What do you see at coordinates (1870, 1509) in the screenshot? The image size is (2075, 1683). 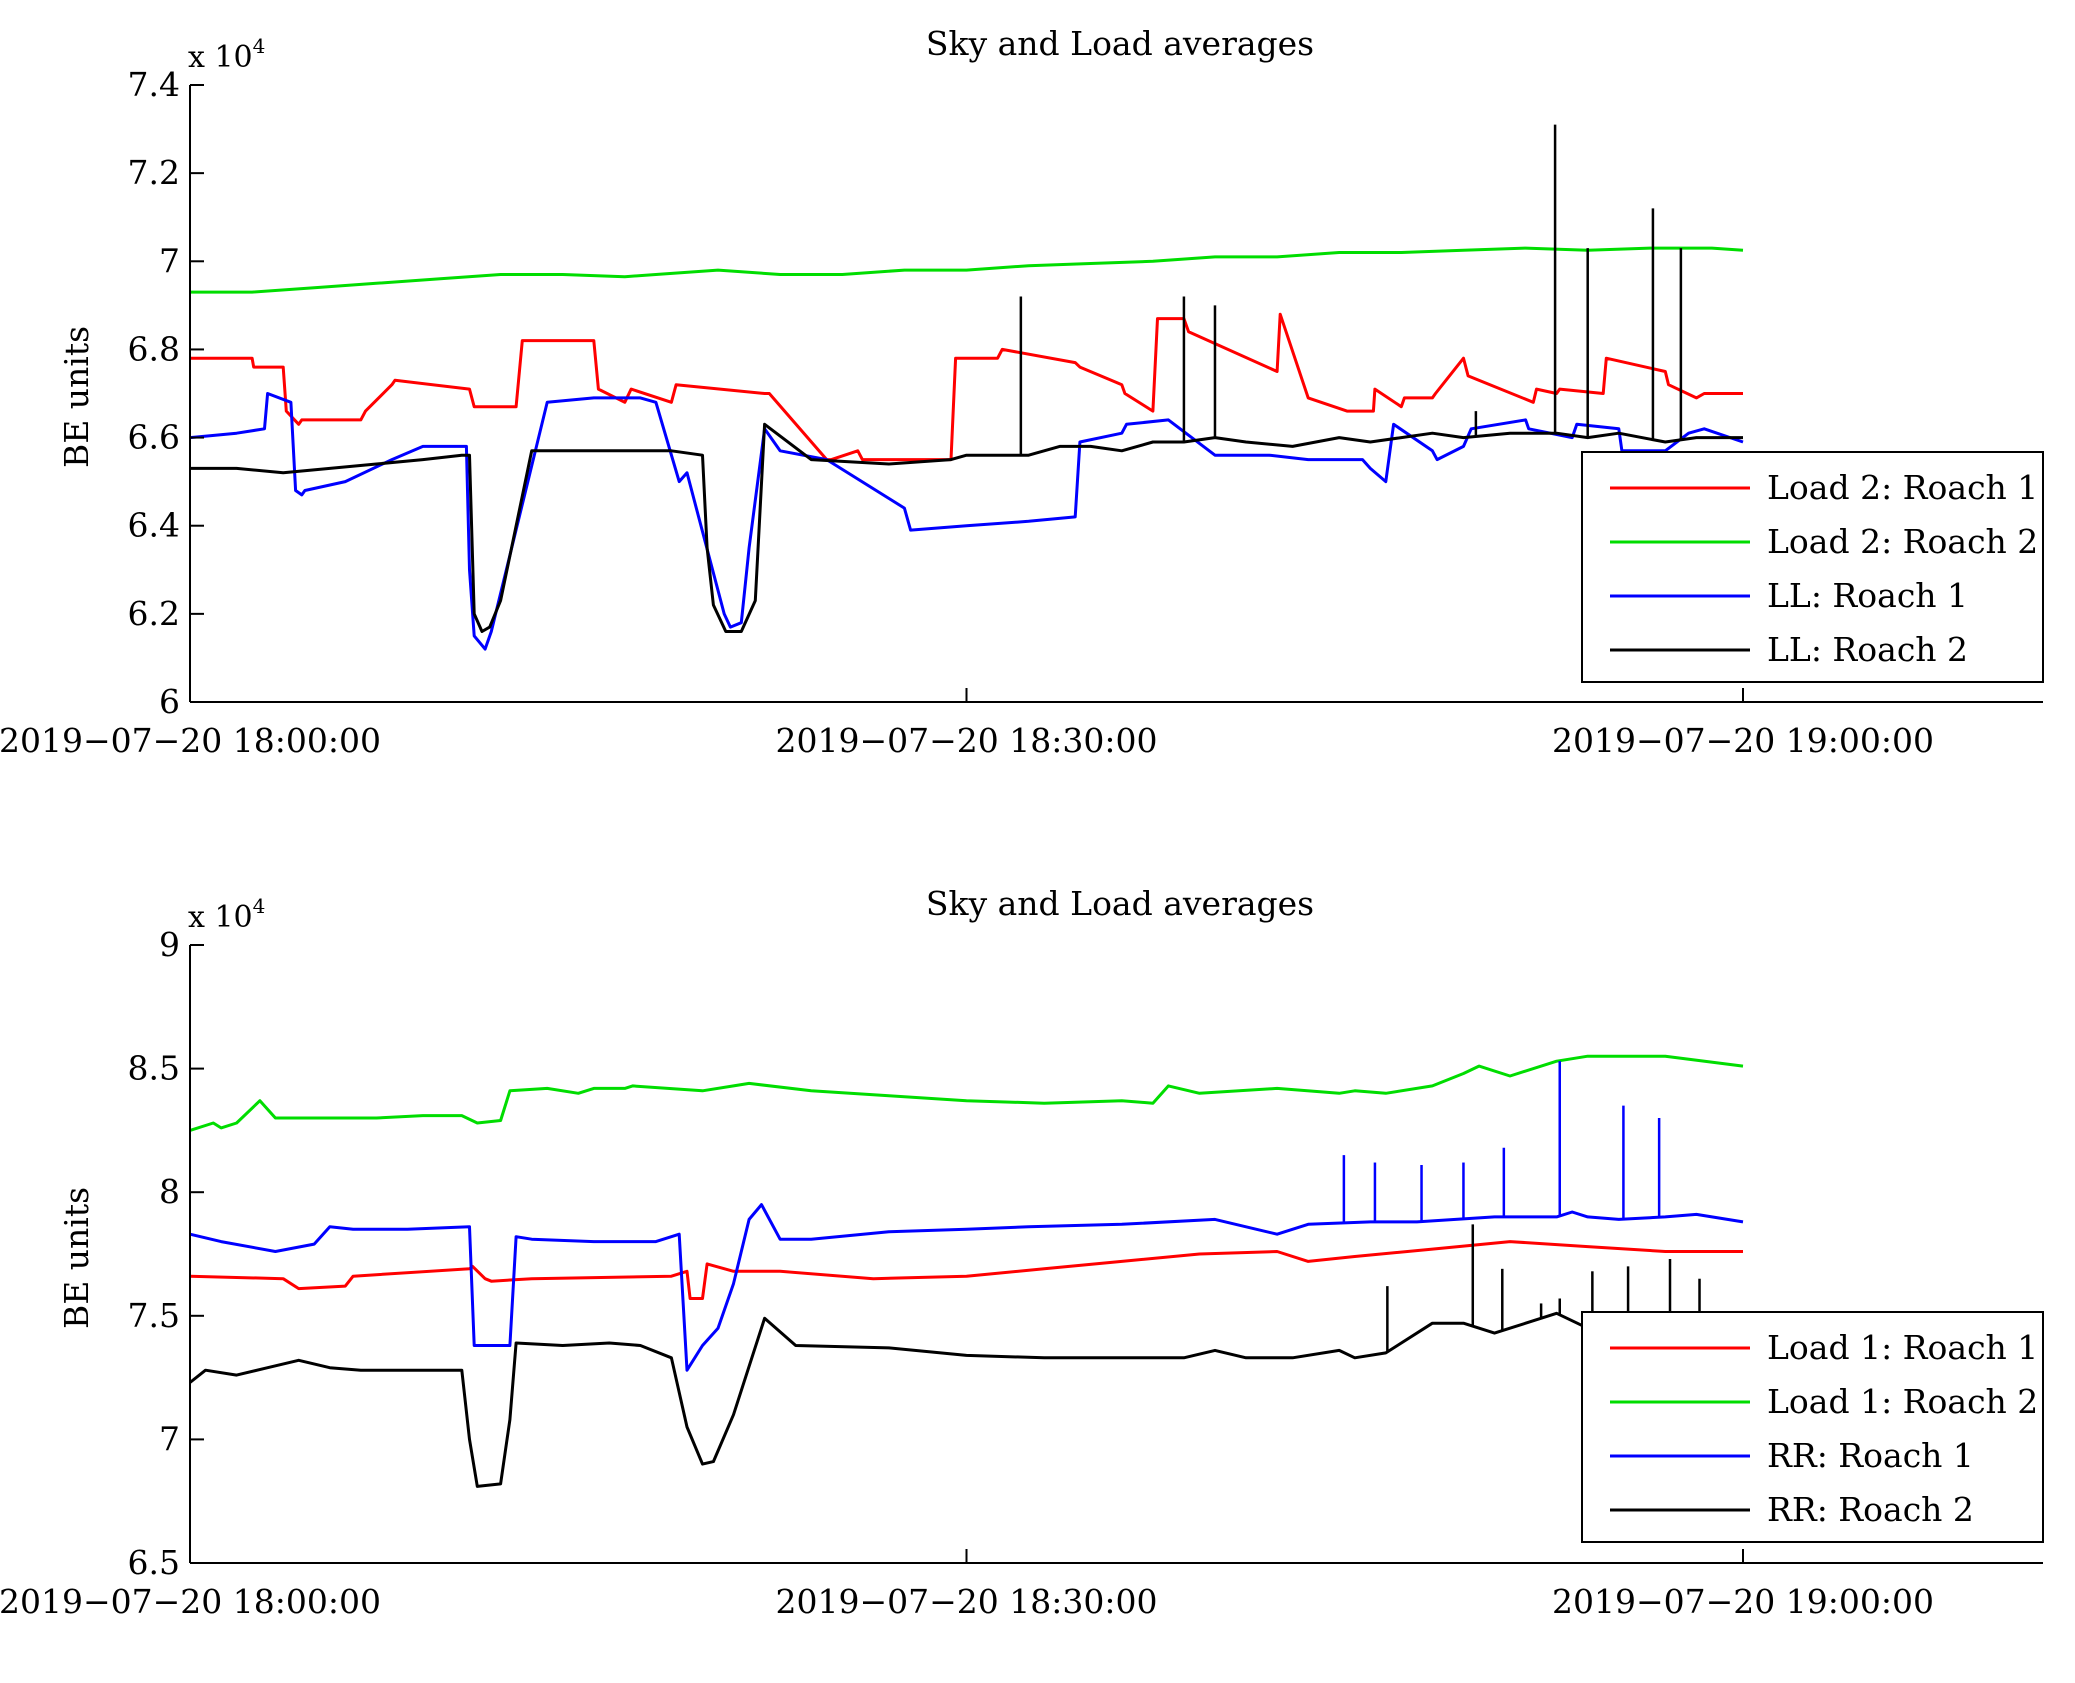 I see `legend-label: RR: Roach 2` at bounding box center [1870, 1509].